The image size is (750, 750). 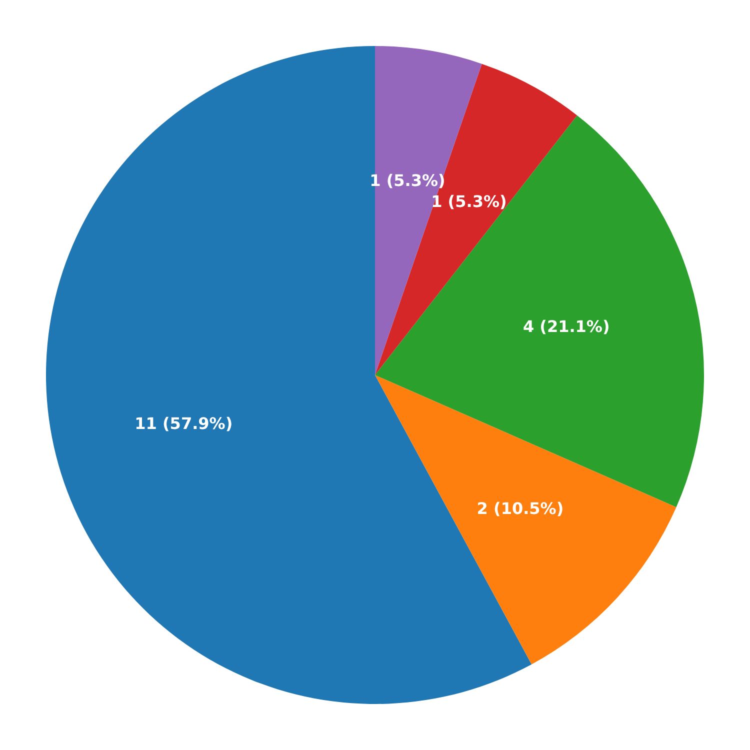 I want to click on data-label: 2 (10.5%), so click(x=520, y=508).